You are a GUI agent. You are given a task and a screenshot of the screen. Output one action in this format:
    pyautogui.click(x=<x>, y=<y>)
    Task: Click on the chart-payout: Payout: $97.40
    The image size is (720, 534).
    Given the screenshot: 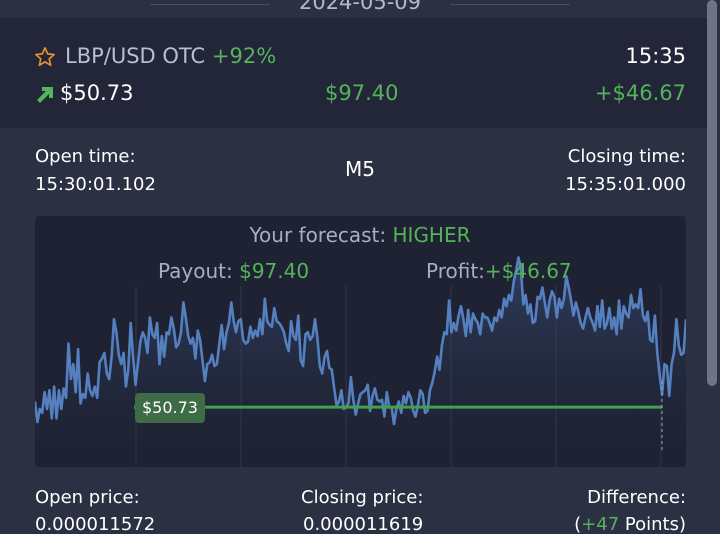 What is the action you would take?
    pyautogui.click(x=233, y=271)
    